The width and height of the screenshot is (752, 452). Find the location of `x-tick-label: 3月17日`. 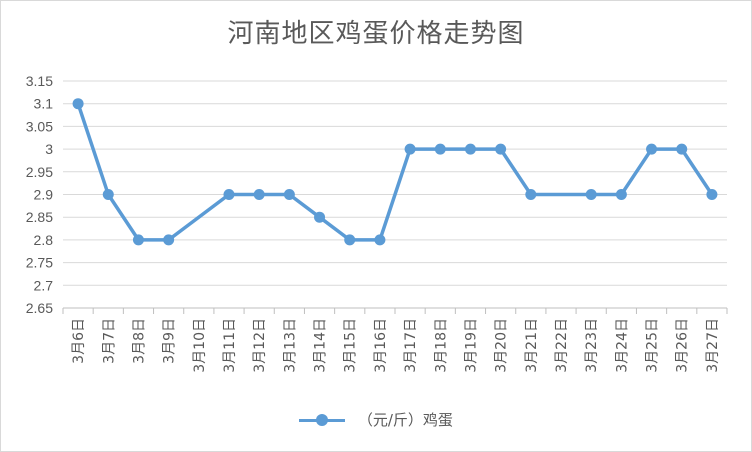

x-tick-label: 3月17日 is located at coordinates (411, 345).